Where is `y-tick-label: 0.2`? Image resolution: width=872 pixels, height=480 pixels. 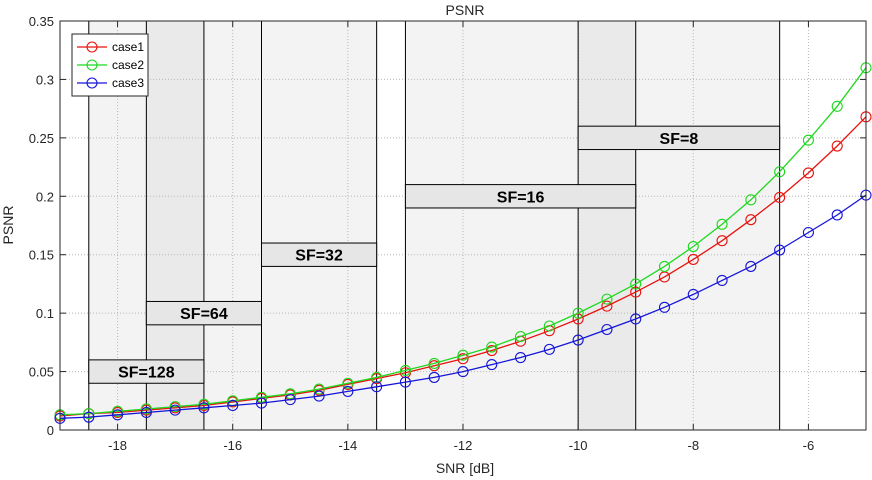 y-tick-label: 0.2 is located at coordinates (45, 196).